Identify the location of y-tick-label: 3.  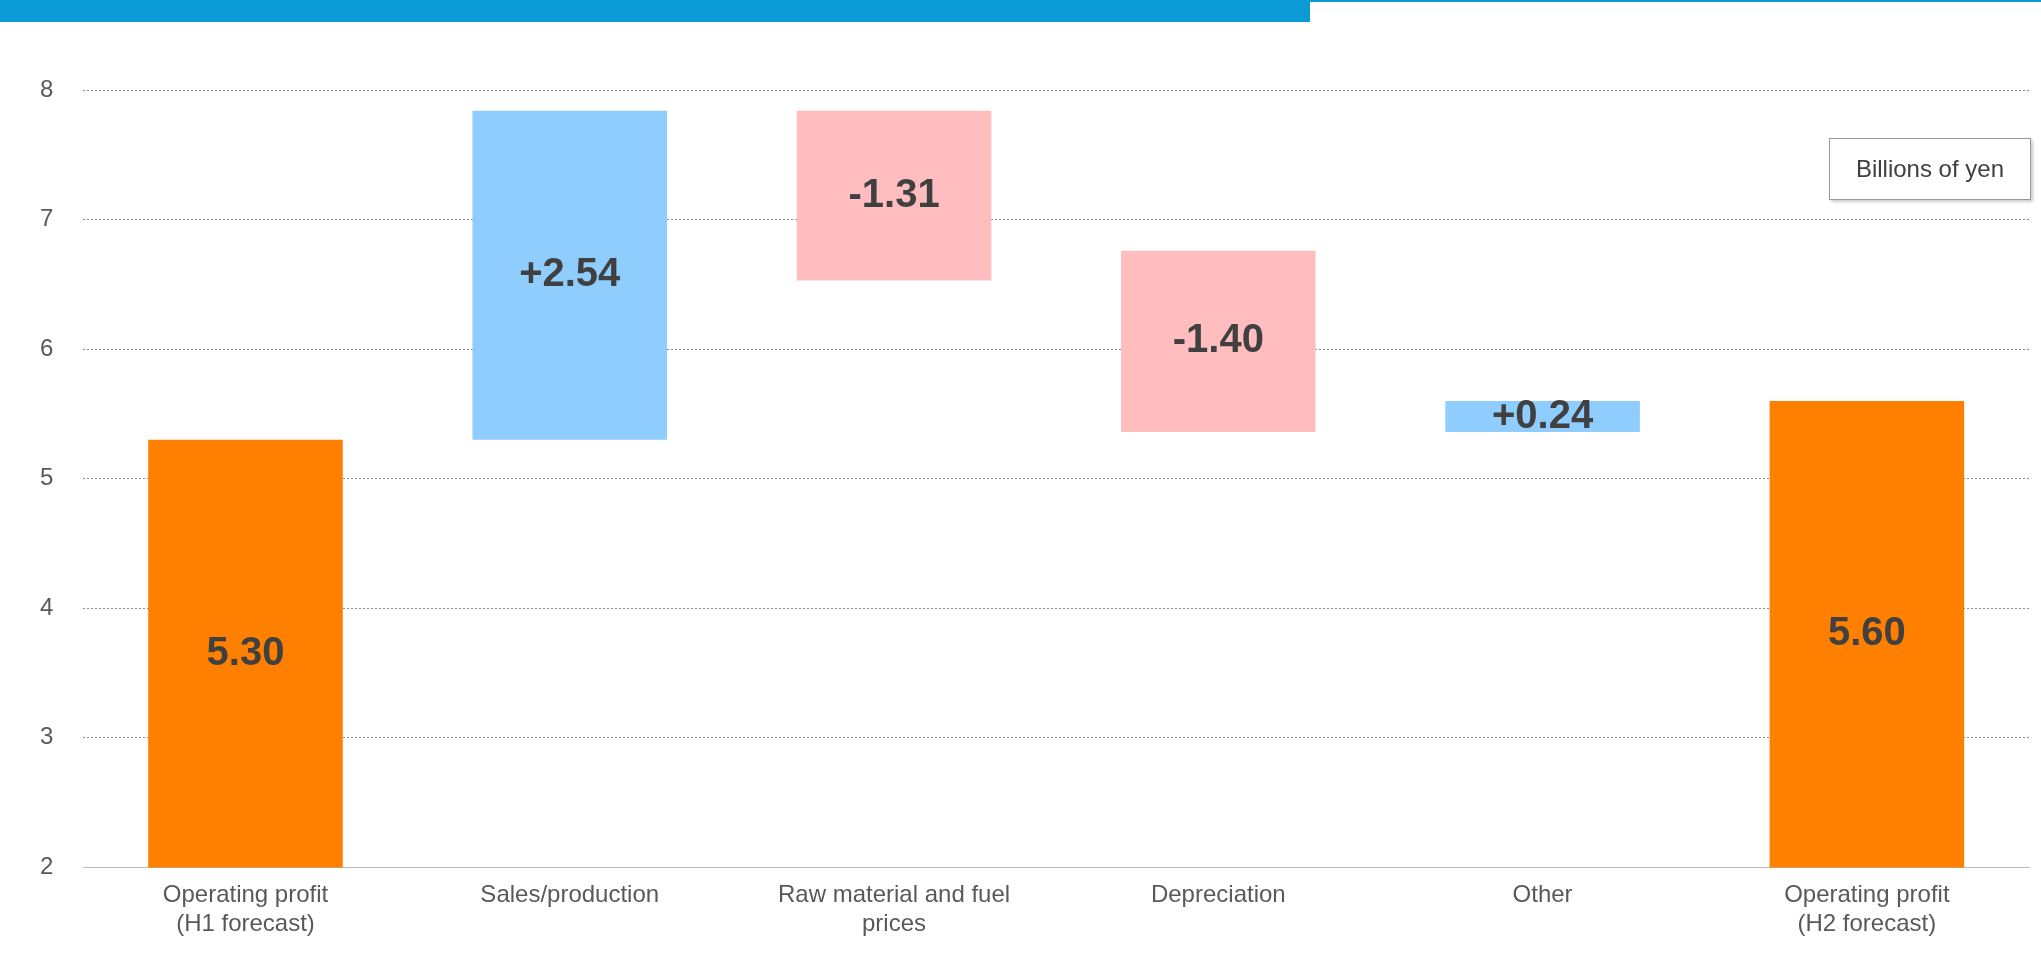
(46, 736).